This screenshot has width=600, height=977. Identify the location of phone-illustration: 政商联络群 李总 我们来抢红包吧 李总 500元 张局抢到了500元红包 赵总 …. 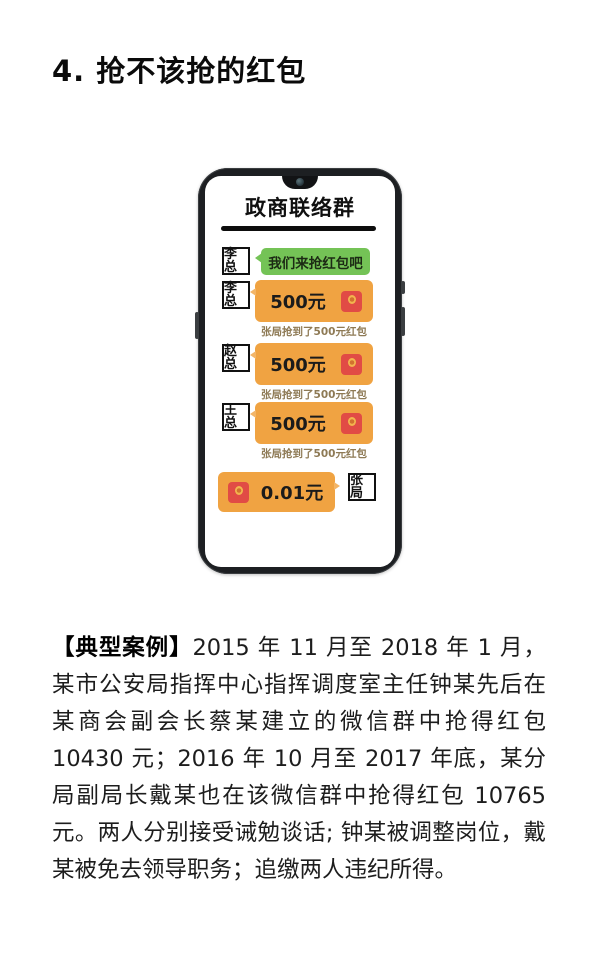
(300, 371).